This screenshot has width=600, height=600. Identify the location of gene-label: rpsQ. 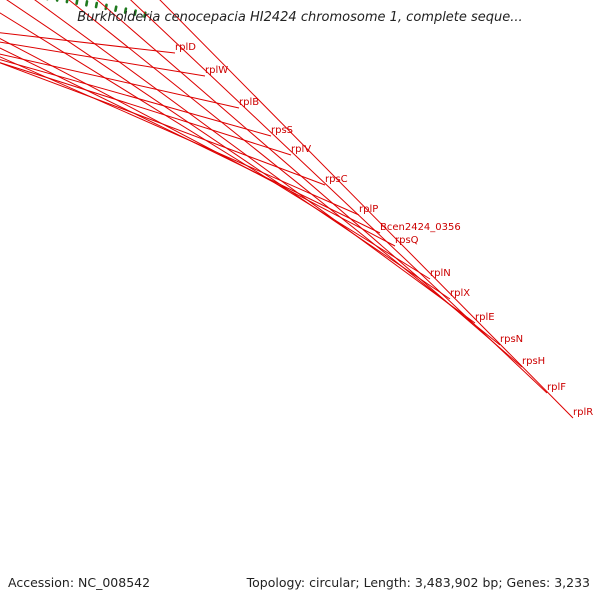
(407, 240).